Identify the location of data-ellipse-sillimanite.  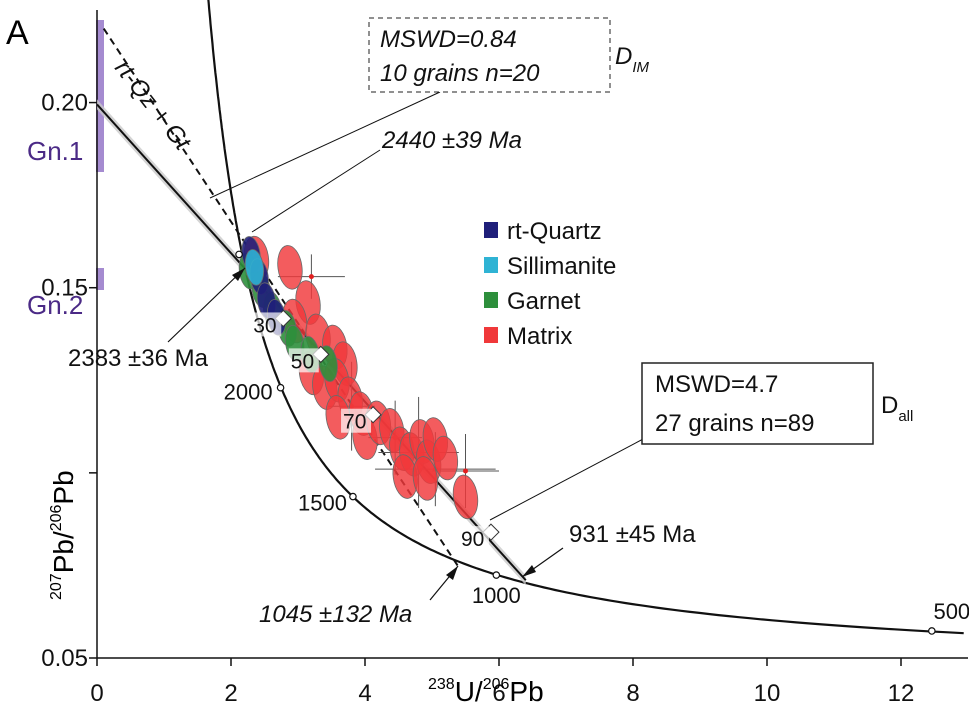
(254, 267).